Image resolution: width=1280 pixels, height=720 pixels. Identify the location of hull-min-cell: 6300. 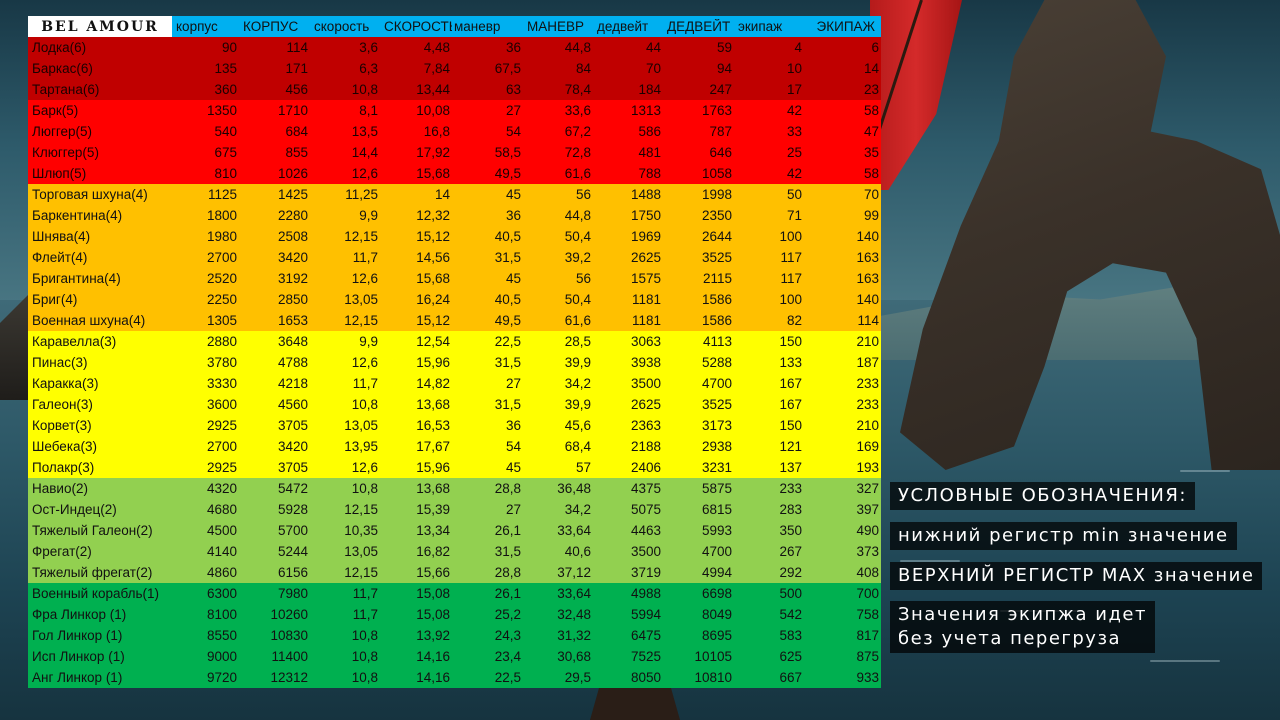
(221, 593).